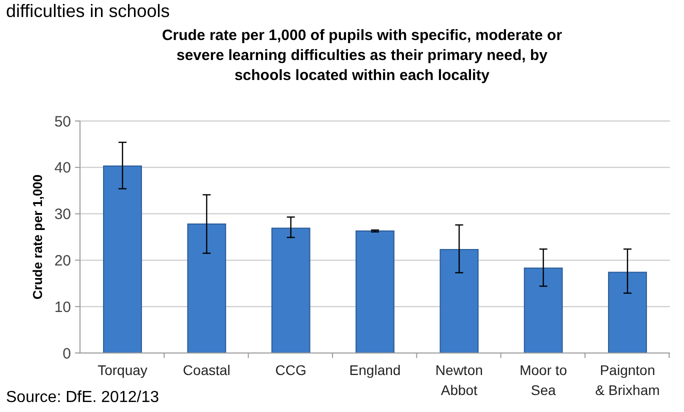 The width and height of the screenshot is (684, 412). What do you see at coordinates (66, 353) in the screenshot?
I see `y-tick-label: 0` at bounding box center [66, 353].